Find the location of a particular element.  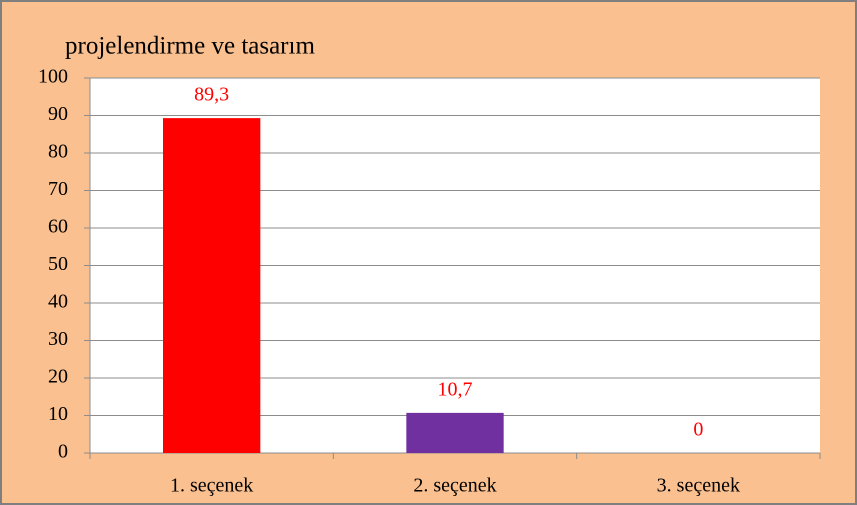

y-tick-label: 90 is located at coordinates (58, 114).